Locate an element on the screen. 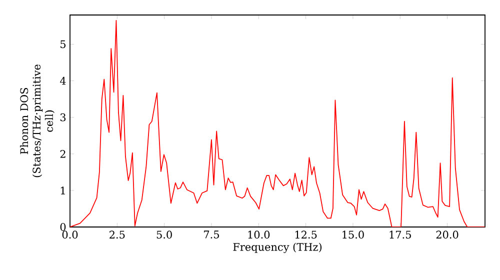  x-tick-label: 5.0 is located at coordinates (164, 234).